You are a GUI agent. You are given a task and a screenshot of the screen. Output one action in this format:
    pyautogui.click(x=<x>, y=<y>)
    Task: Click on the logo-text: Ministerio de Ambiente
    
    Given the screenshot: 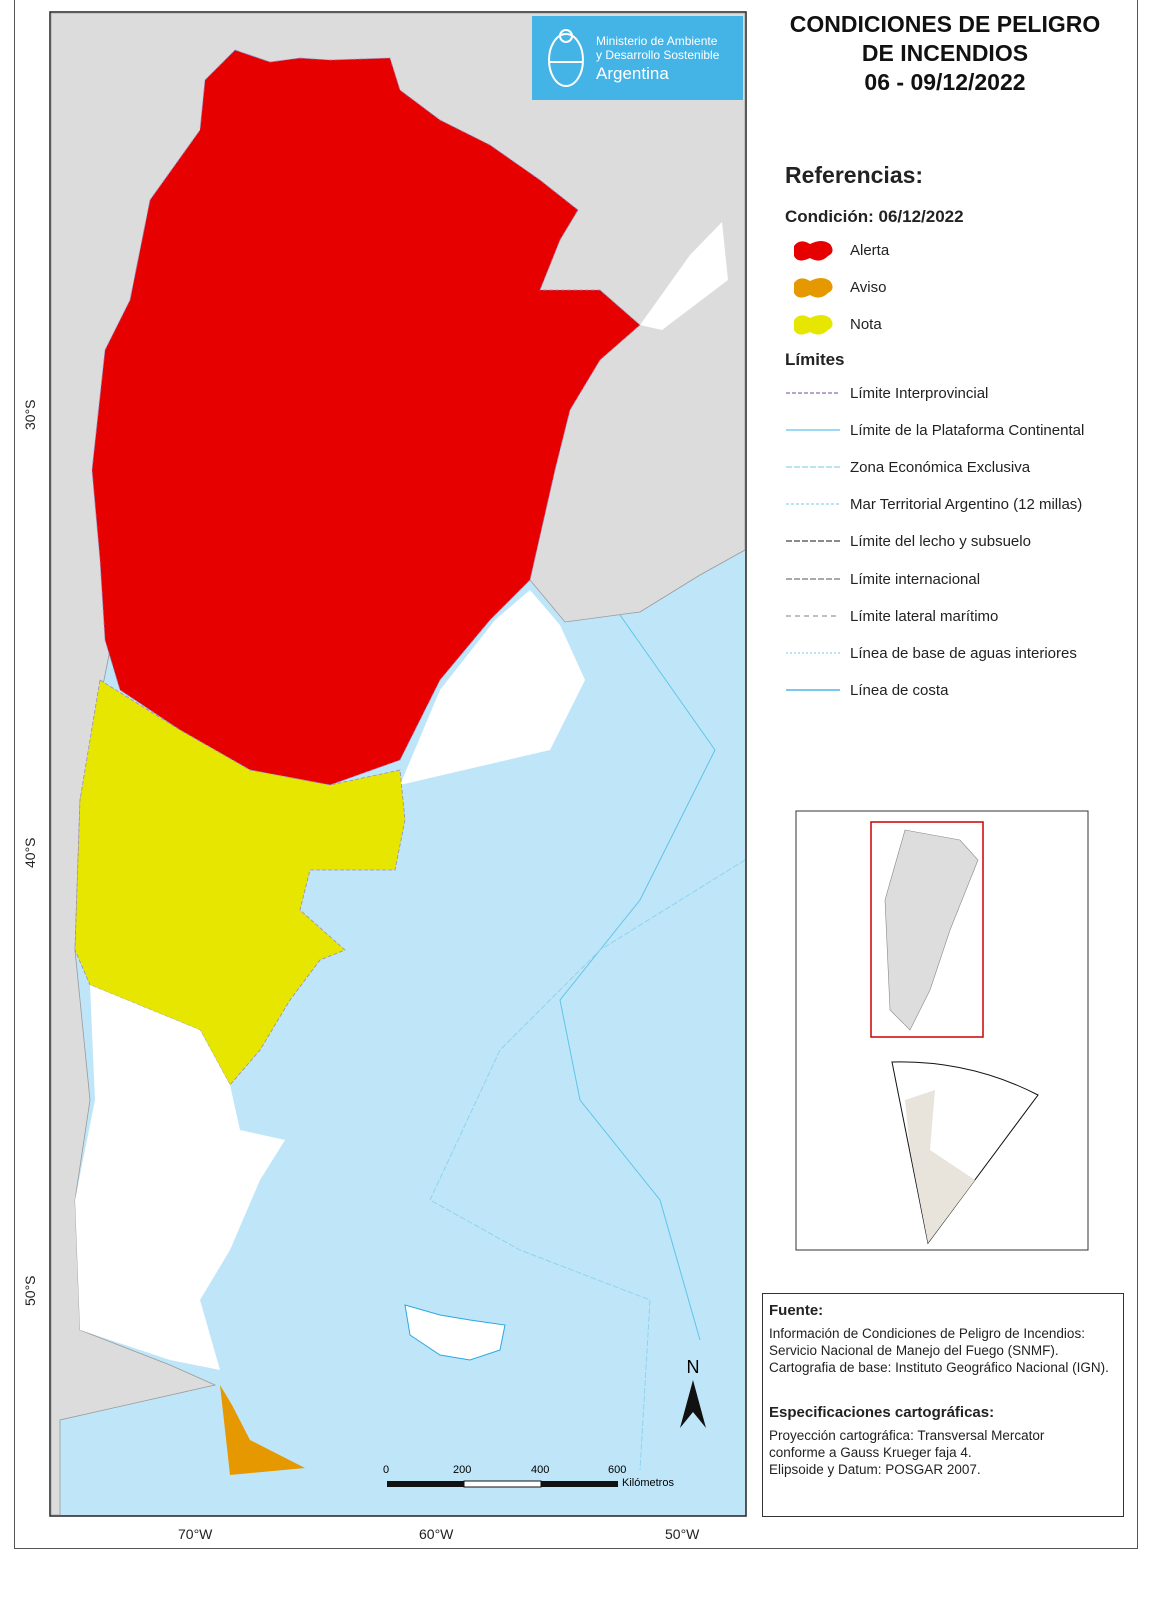 What is the action you would take?
    pyautogui.click(x=657, y=41)
    